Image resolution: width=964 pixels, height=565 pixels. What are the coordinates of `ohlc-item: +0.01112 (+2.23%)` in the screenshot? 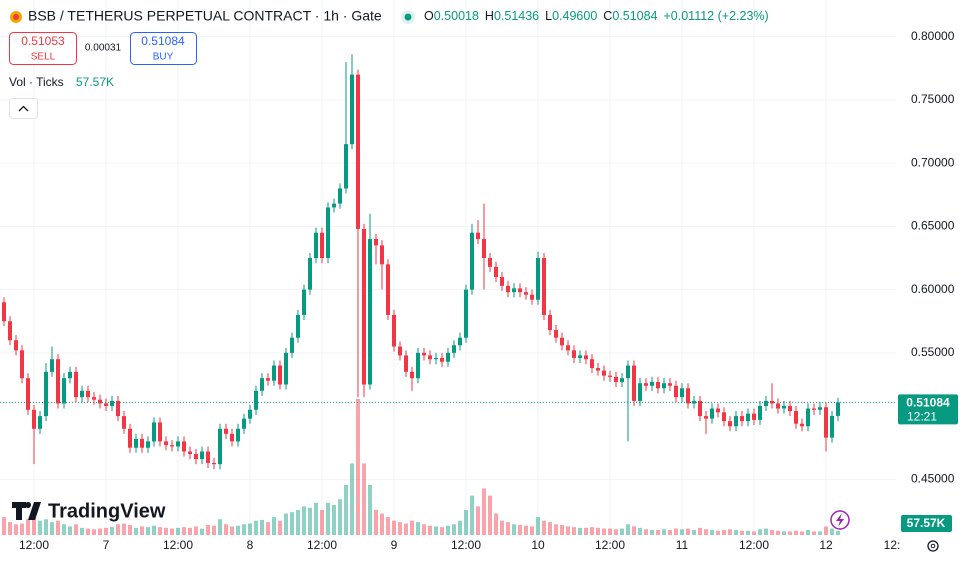 It's located at (716, 16).